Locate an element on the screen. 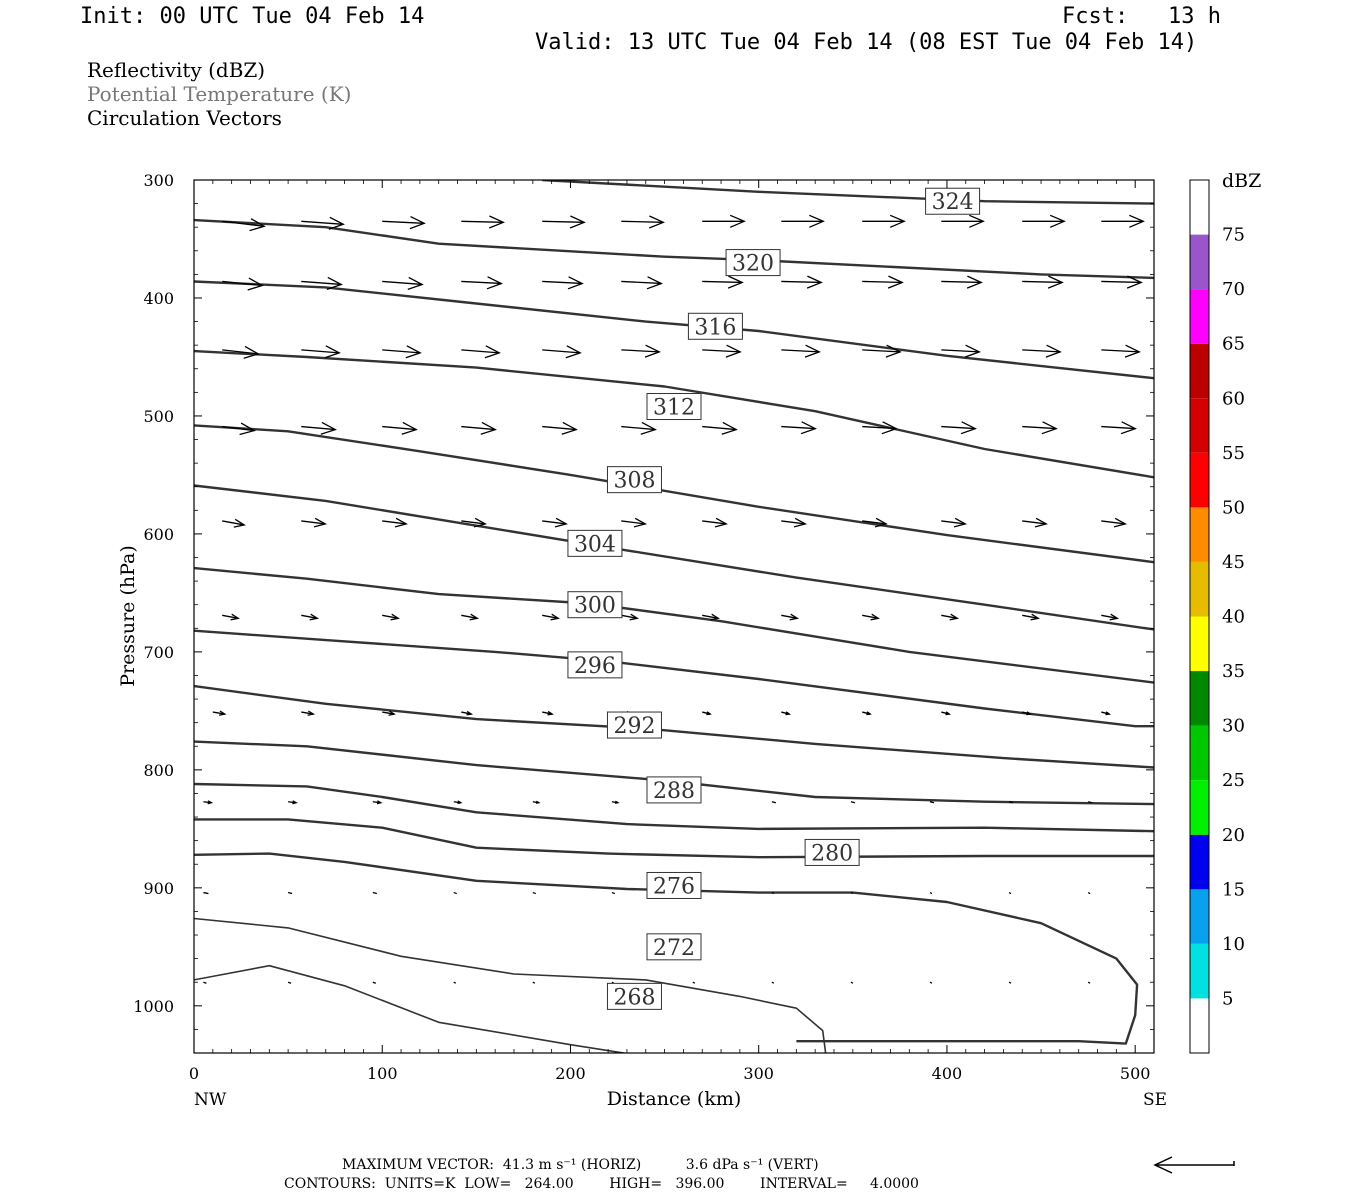 The width and height of the screenshot is (1350, 1200). y-tick-label: 700 is located at coordinates (158, 652).